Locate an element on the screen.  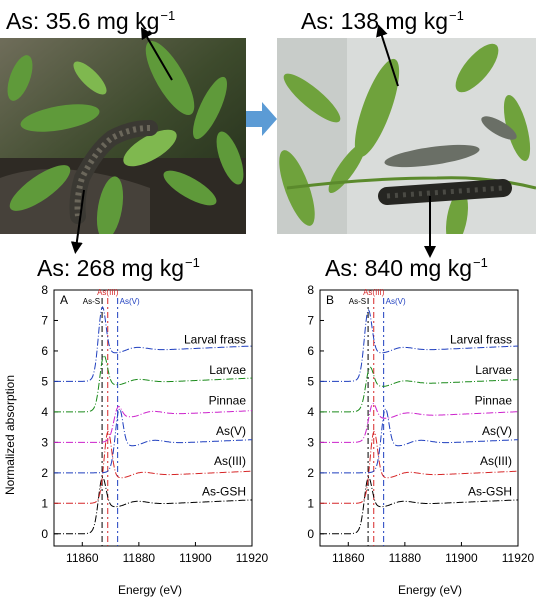
conc-label-left-leaf: As: 35.6 mg kg−1 is located at coordinates (91, 21).